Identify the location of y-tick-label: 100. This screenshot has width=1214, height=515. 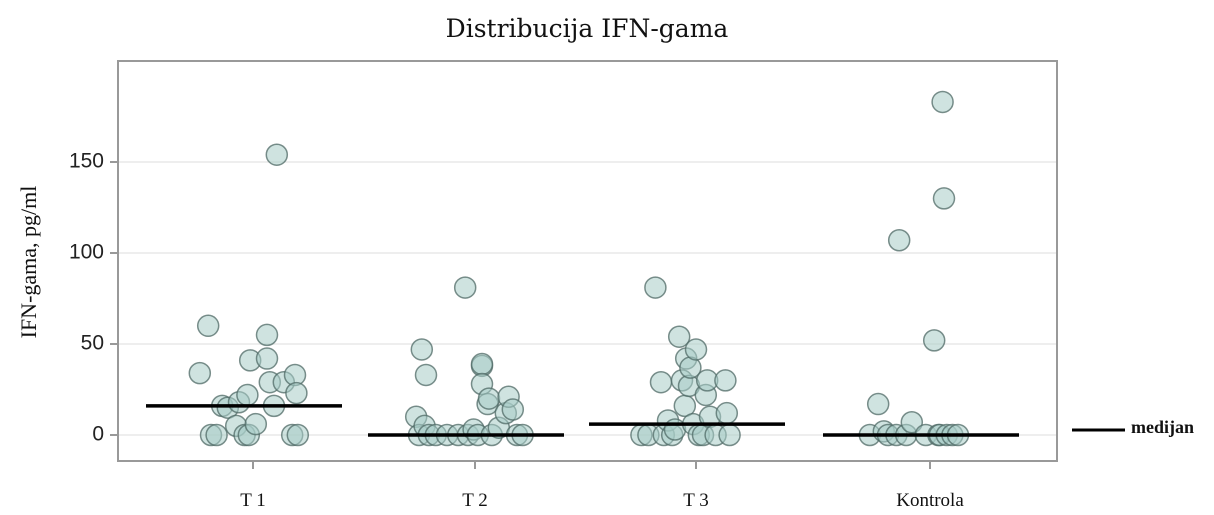
(86, 252).